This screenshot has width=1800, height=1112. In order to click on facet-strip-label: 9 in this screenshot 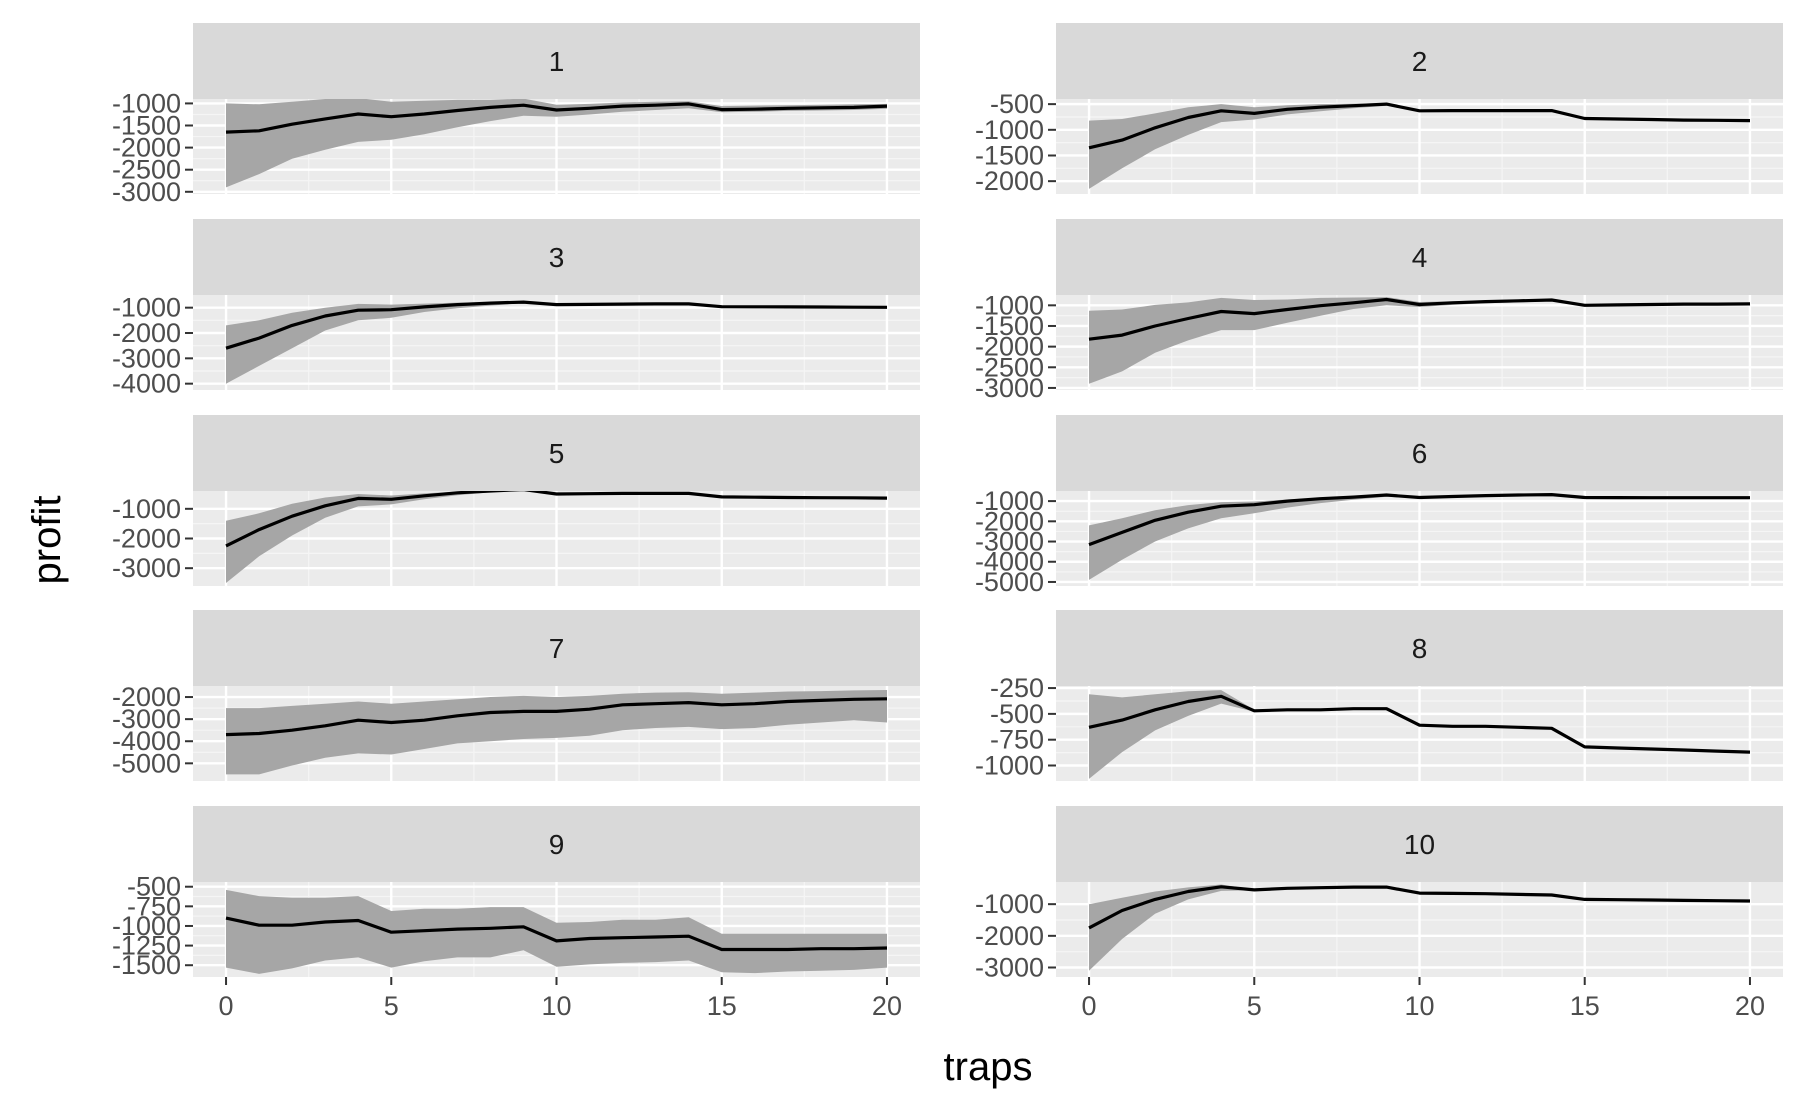, I will do `click(557, 844)`.